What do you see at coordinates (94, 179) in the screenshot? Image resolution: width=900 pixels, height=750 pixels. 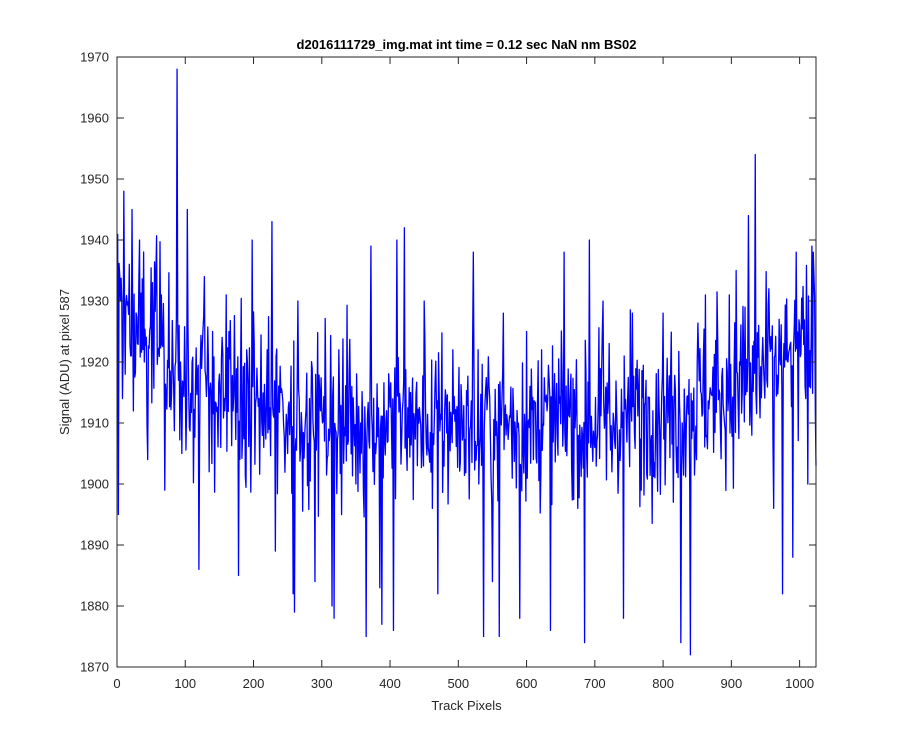 I see `y-tick-label: 1950` at bounding box center [94, 179].